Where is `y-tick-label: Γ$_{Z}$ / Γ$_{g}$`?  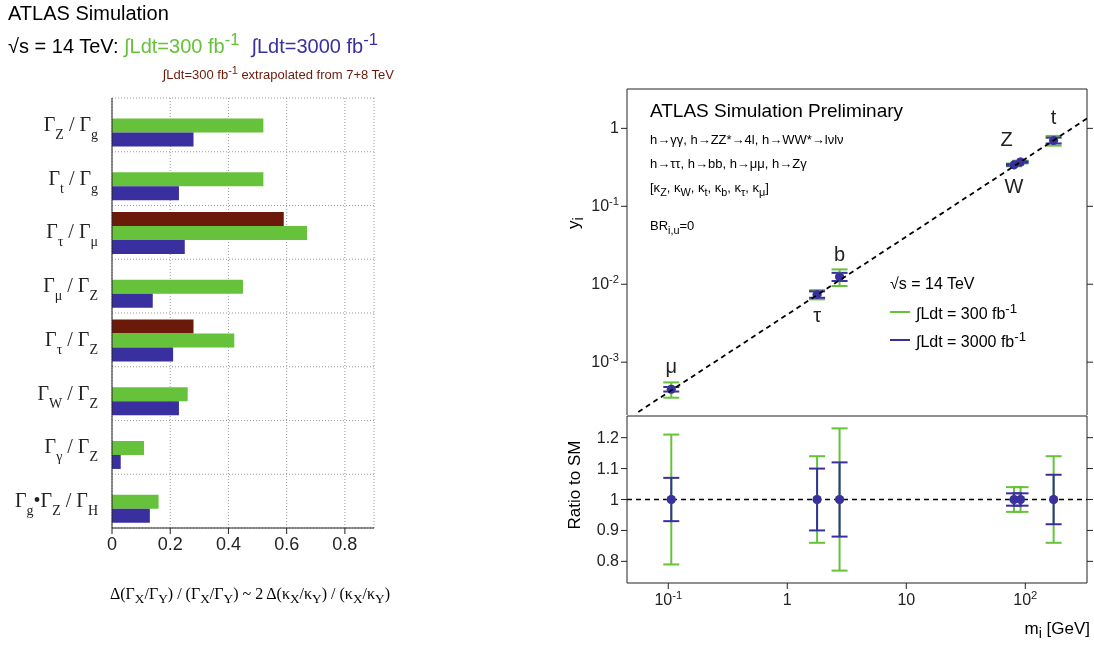
y-tick-label: Γ$_{Z}$ / Γ$_{g}$ is located at coordinates (70, 127).